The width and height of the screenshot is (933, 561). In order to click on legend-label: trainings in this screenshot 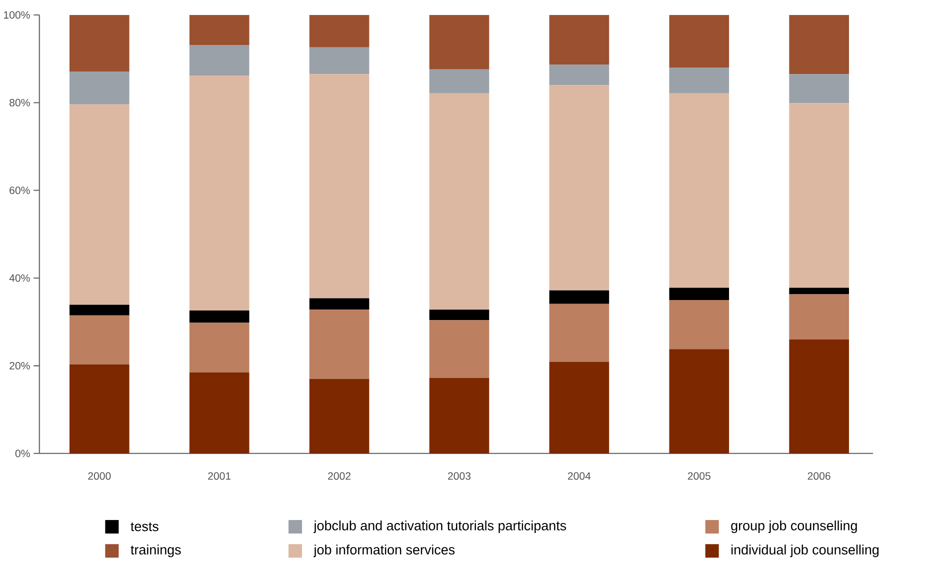, I will do `click(155, 551)`.